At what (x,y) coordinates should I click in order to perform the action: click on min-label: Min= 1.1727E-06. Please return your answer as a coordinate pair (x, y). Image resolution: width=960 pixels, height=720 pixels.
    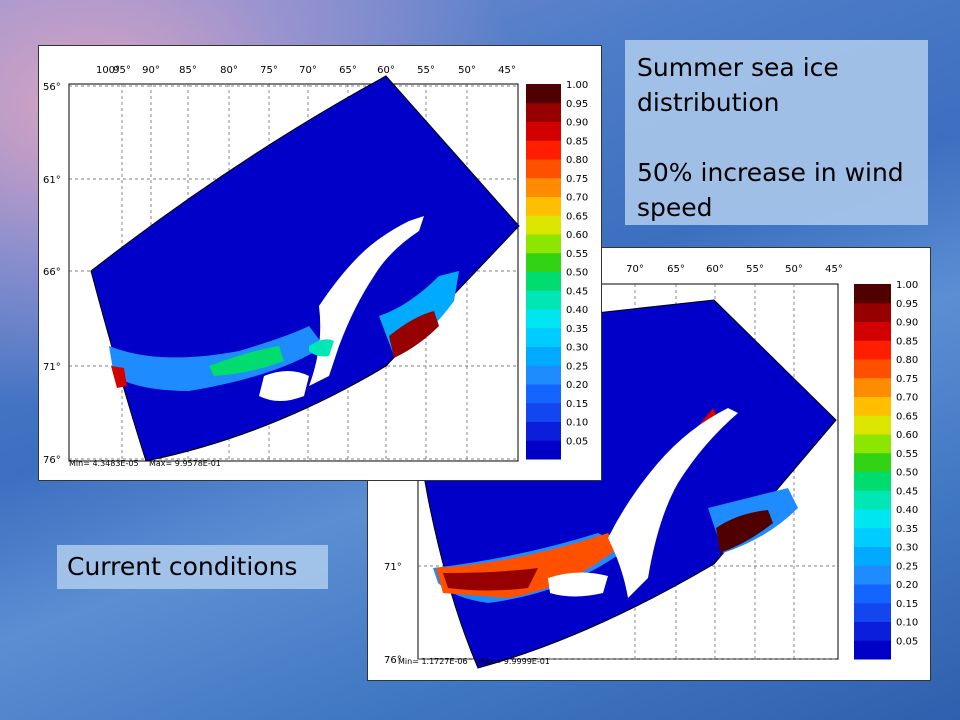
    Looking at the image, I should click on (433, 661).